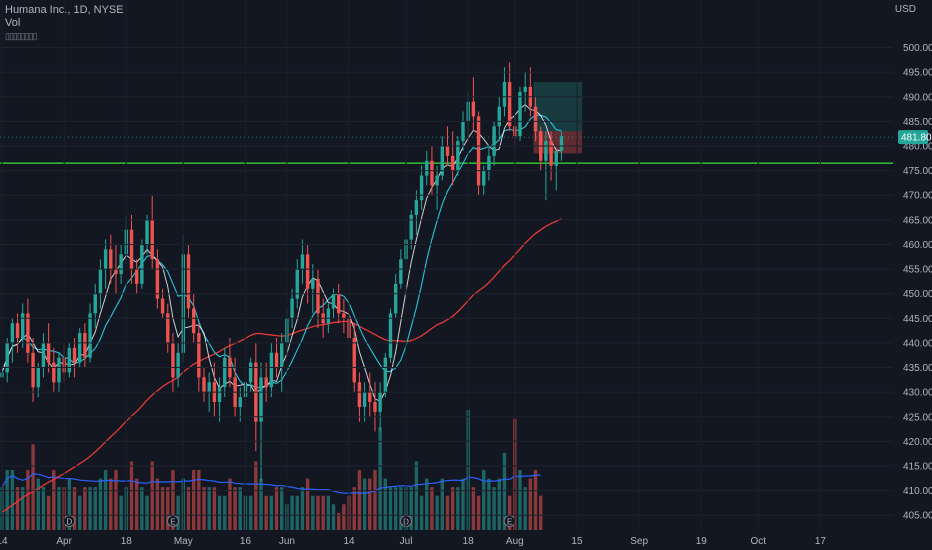 Image resolution: width=932 pixels, height=550 pixels. I want to click on time-tick-label: 14, so click(4, 541).